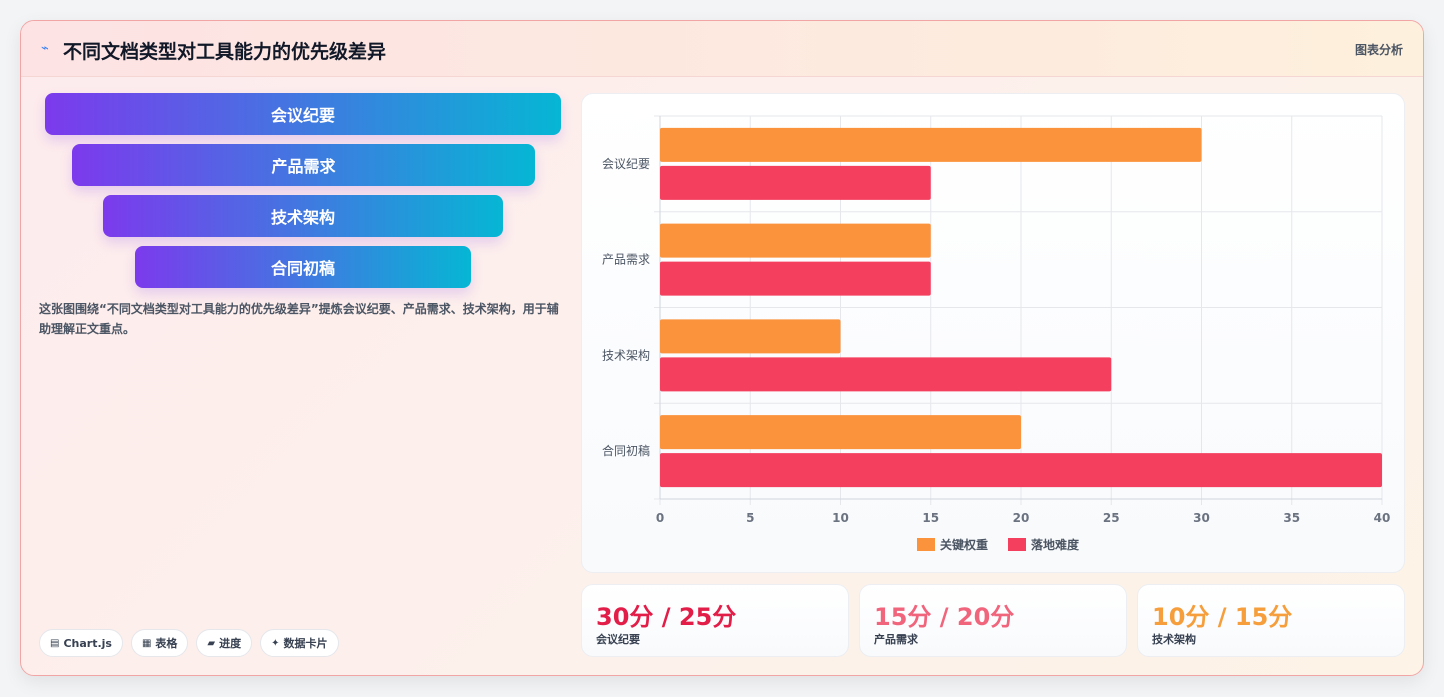 The image size is (1444, 697). Describe the element at coordinates (1111, 518) in the screenshot. I see `x-tick-label: 25` at that location.